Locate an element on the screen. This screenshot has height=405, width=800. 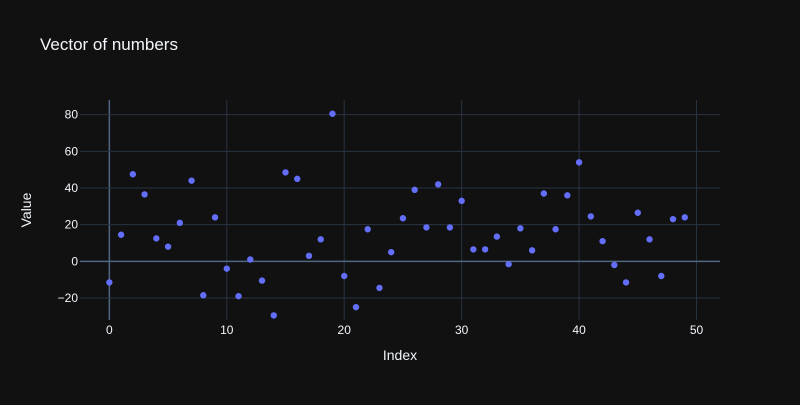
x-axis-ticks: 0 10 20 30 40 50 is located at coordinates (404, 330).